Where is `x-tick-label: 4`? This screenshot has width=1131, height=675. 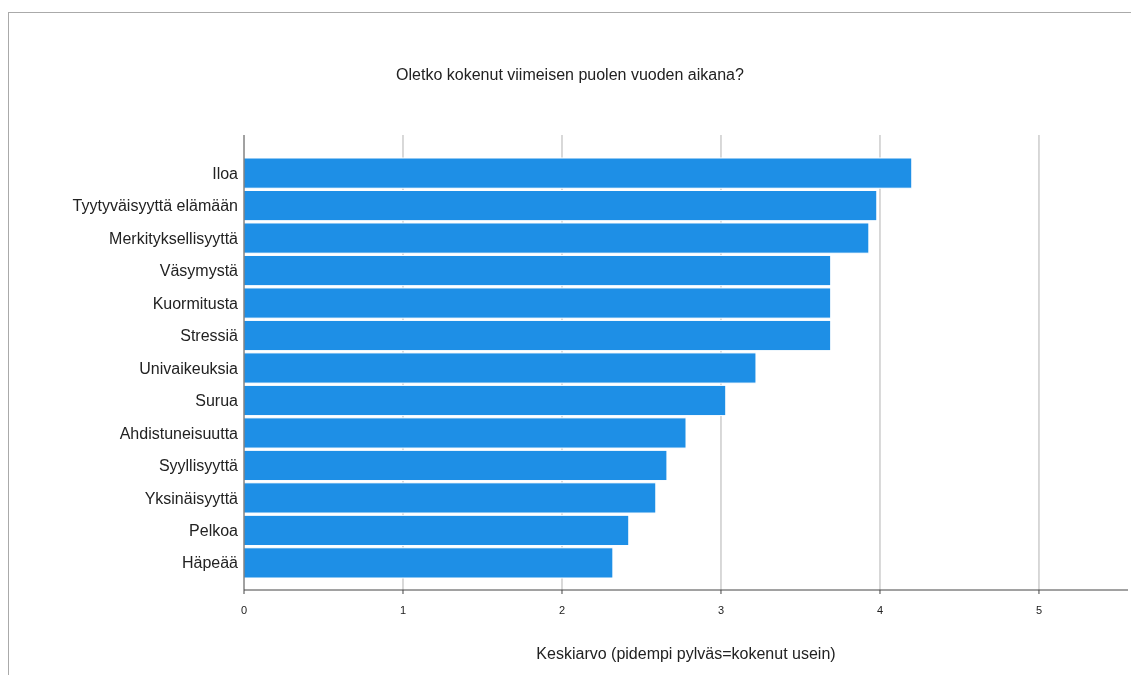
x-tick-label: 4 is located at coordinates (880, 610).